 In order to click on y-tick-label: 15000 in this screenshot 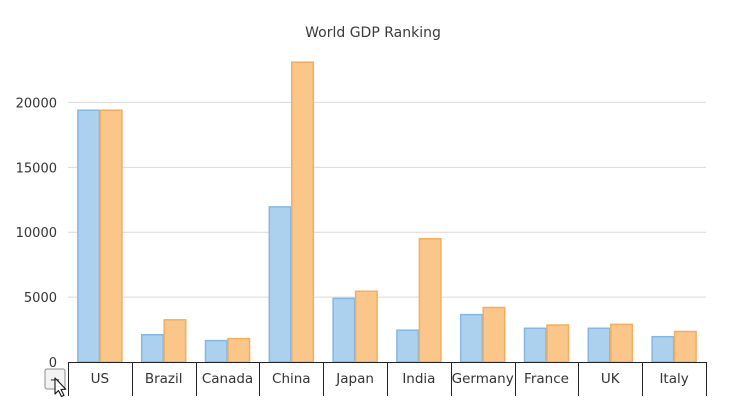, I will do `click(36, 168)`.